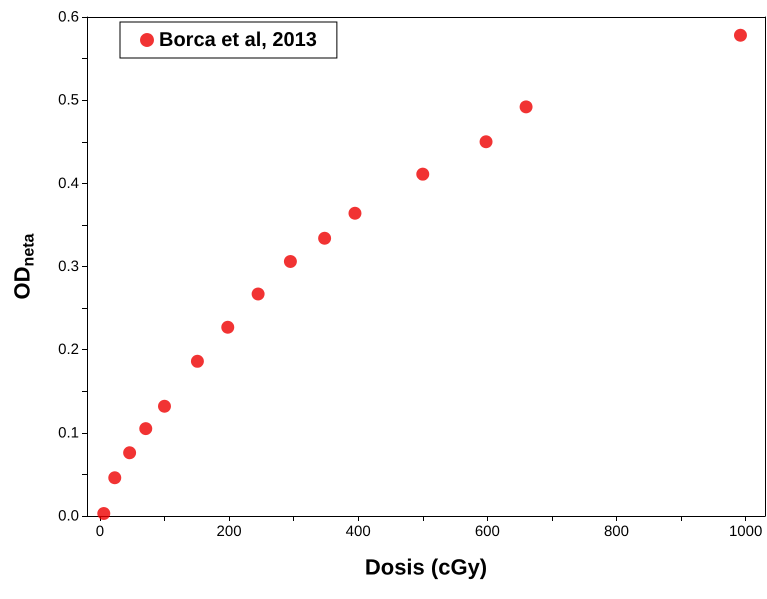 The image size is (767, 599). I want to click on y-tick-label: 0.1, so click(68, 433).